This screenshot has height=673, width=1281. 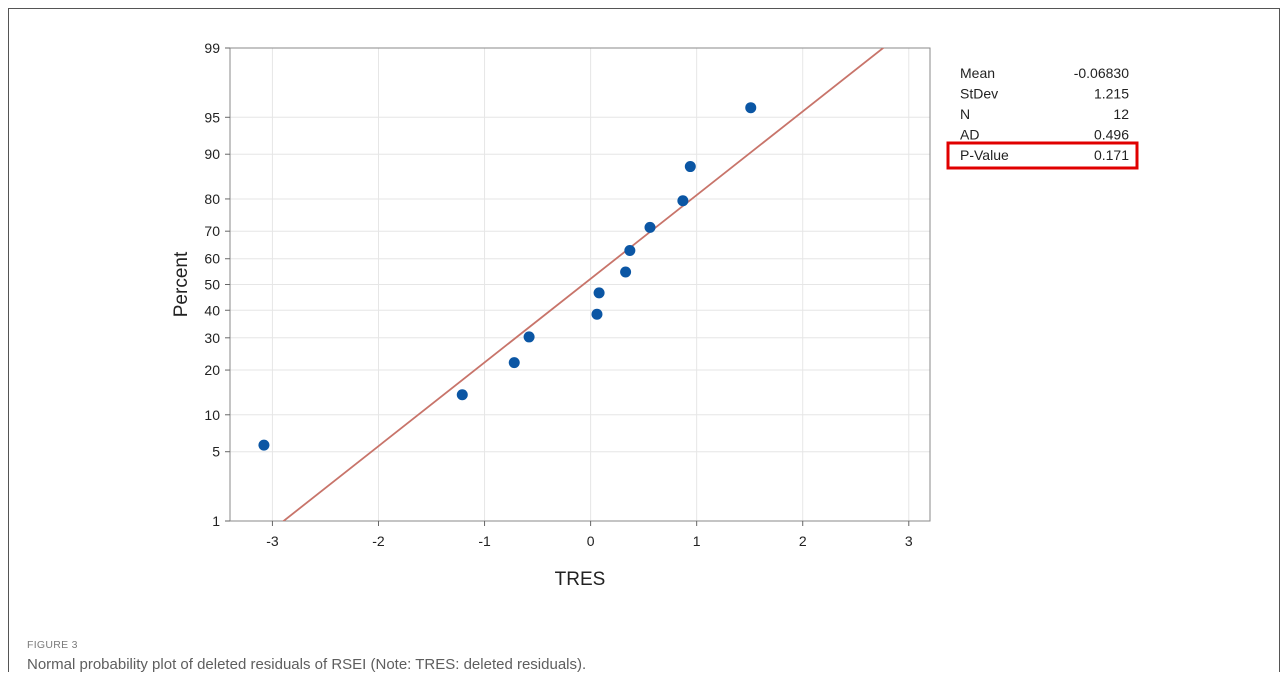 What do you see at coordinates (212, 338) in the screenshot?
I see `y-tick-label: 30` at bounding box center [212, 338].